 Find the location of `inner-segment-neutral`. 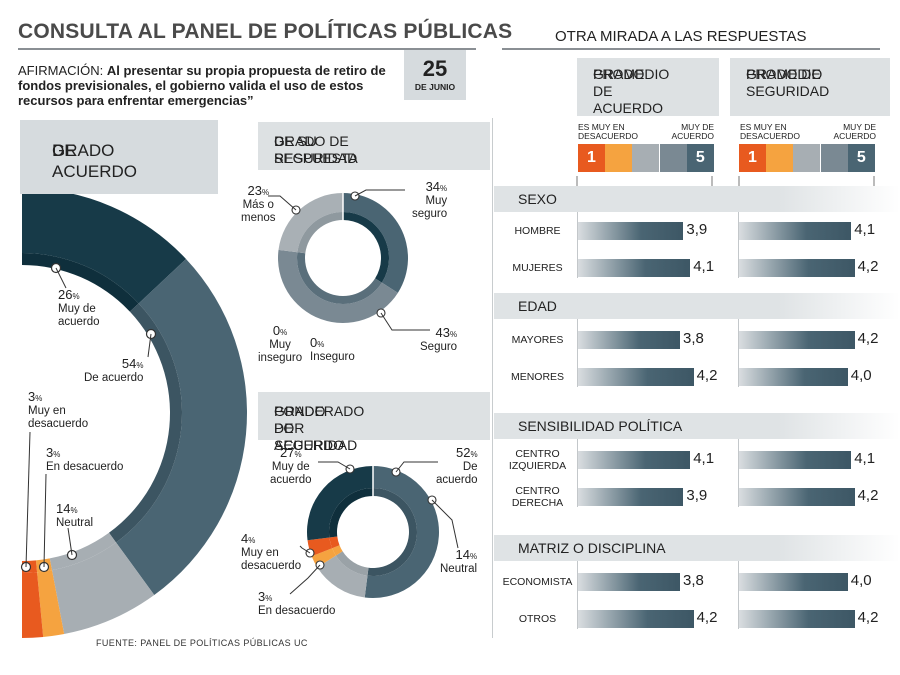

inner-segment-neutral is located at coordinates (83, 551).